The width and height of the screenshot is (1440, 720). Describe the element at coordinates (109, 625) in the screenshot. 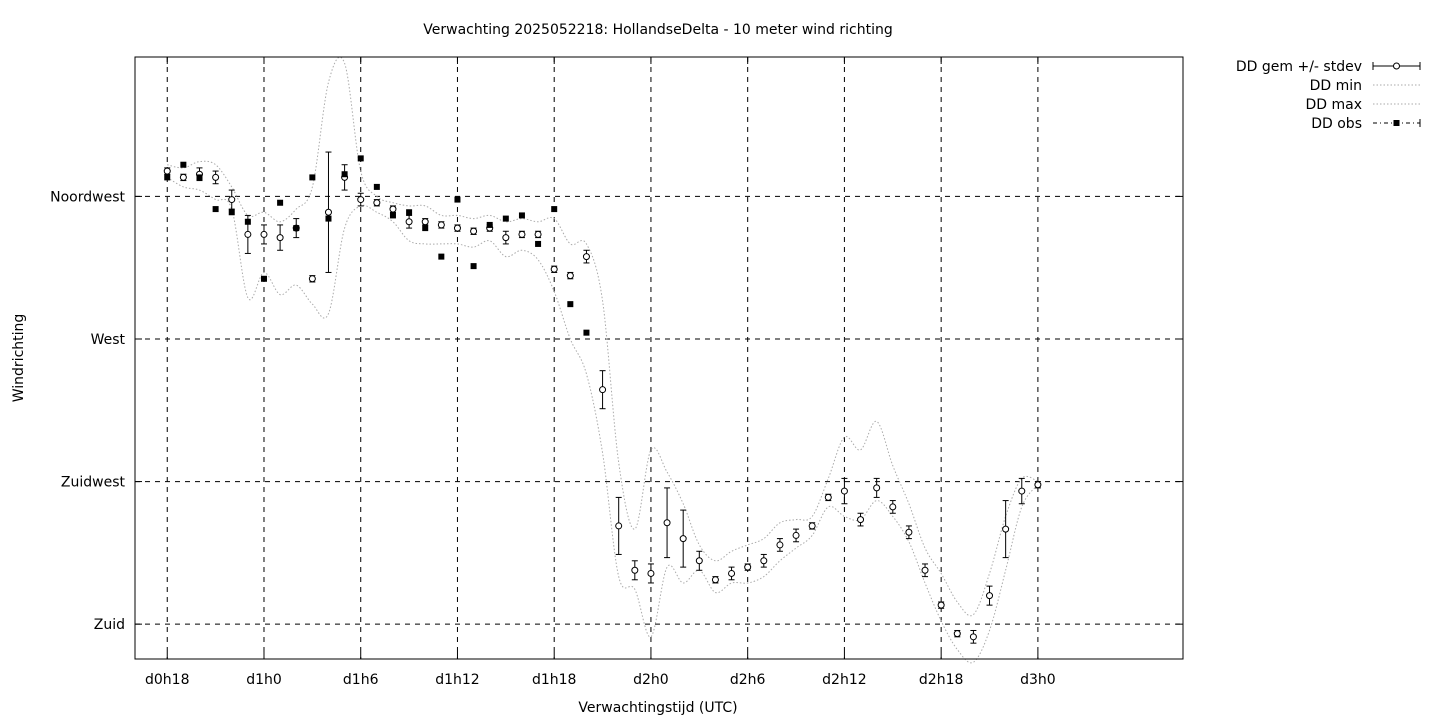

I see `y-tick-label: Zuid` at that location.